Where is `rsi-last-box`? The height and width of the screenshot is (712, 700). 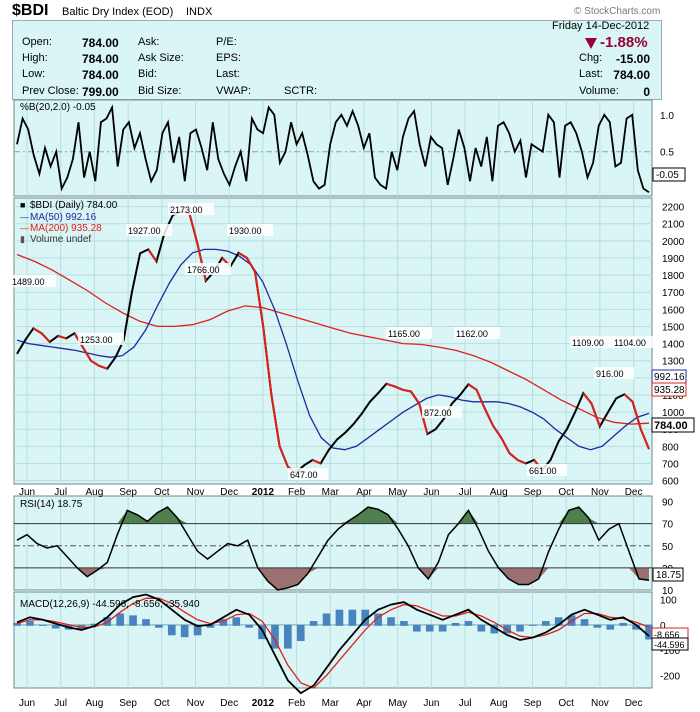 rsi-last-box is located at coordinates (668, 574).